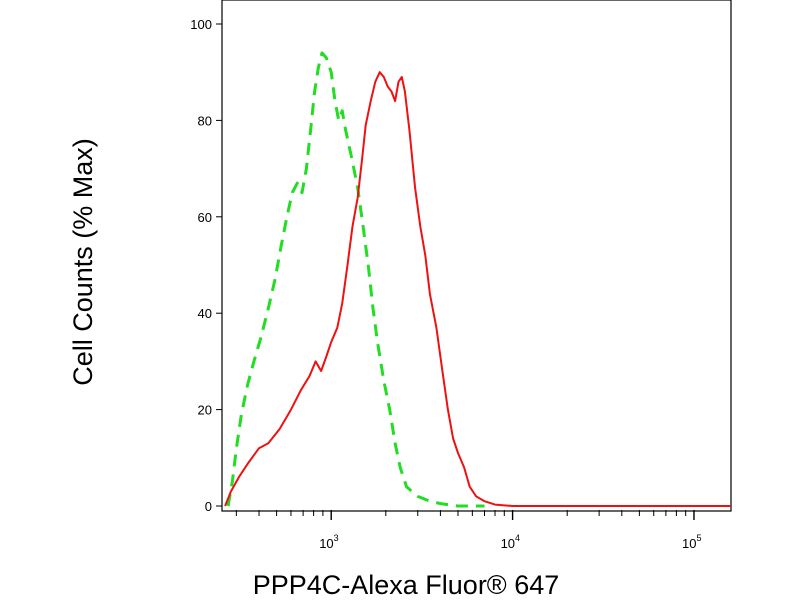 This screenshot has height=600, width=800. Describe the element at coordinates (517, 538) in the screenshot. I see `x-tick-exponent: 4` at that location.